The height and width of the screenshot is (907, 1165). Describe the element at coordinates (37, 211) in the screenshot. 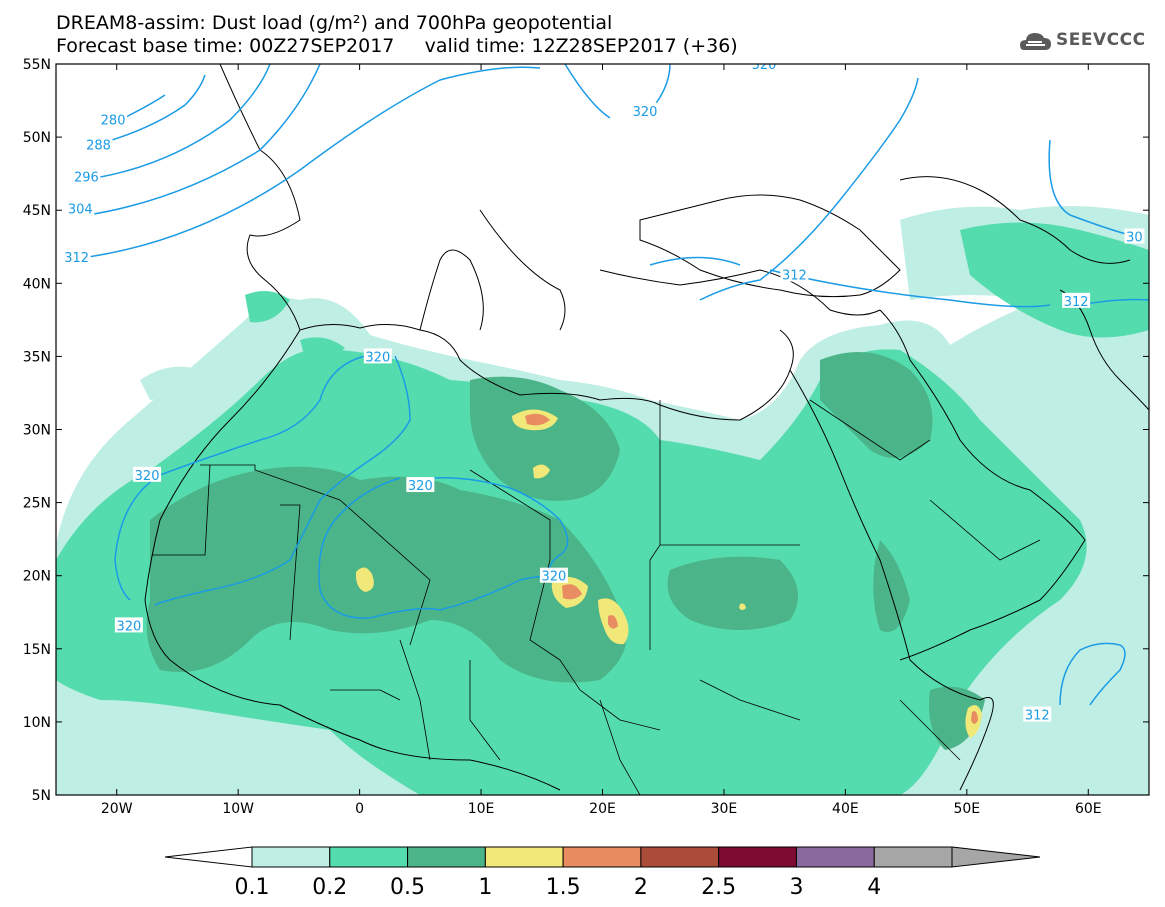

I see `lat-label: 45N` at that location.